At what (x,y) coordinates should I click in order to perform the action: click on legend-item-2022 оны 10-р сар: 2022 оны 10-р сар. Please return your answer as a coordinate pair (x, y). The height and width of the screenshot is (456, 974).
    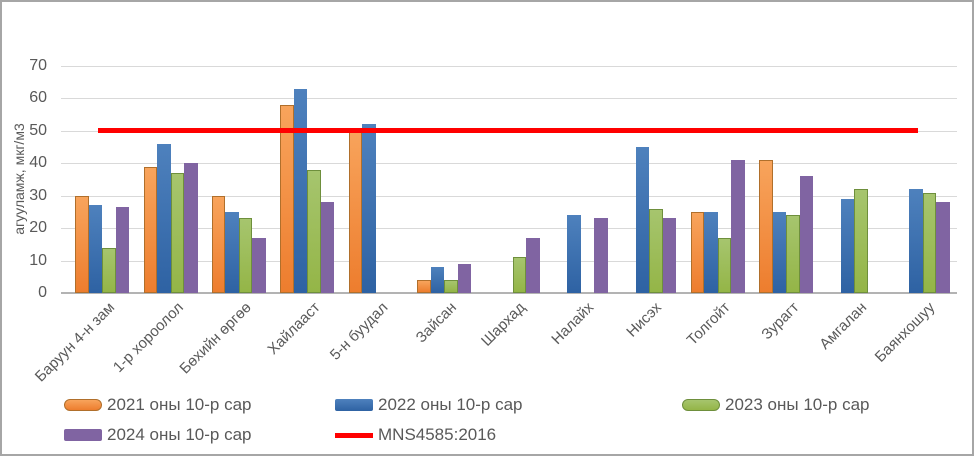
    Looking at the image, I should click on (428, 405).